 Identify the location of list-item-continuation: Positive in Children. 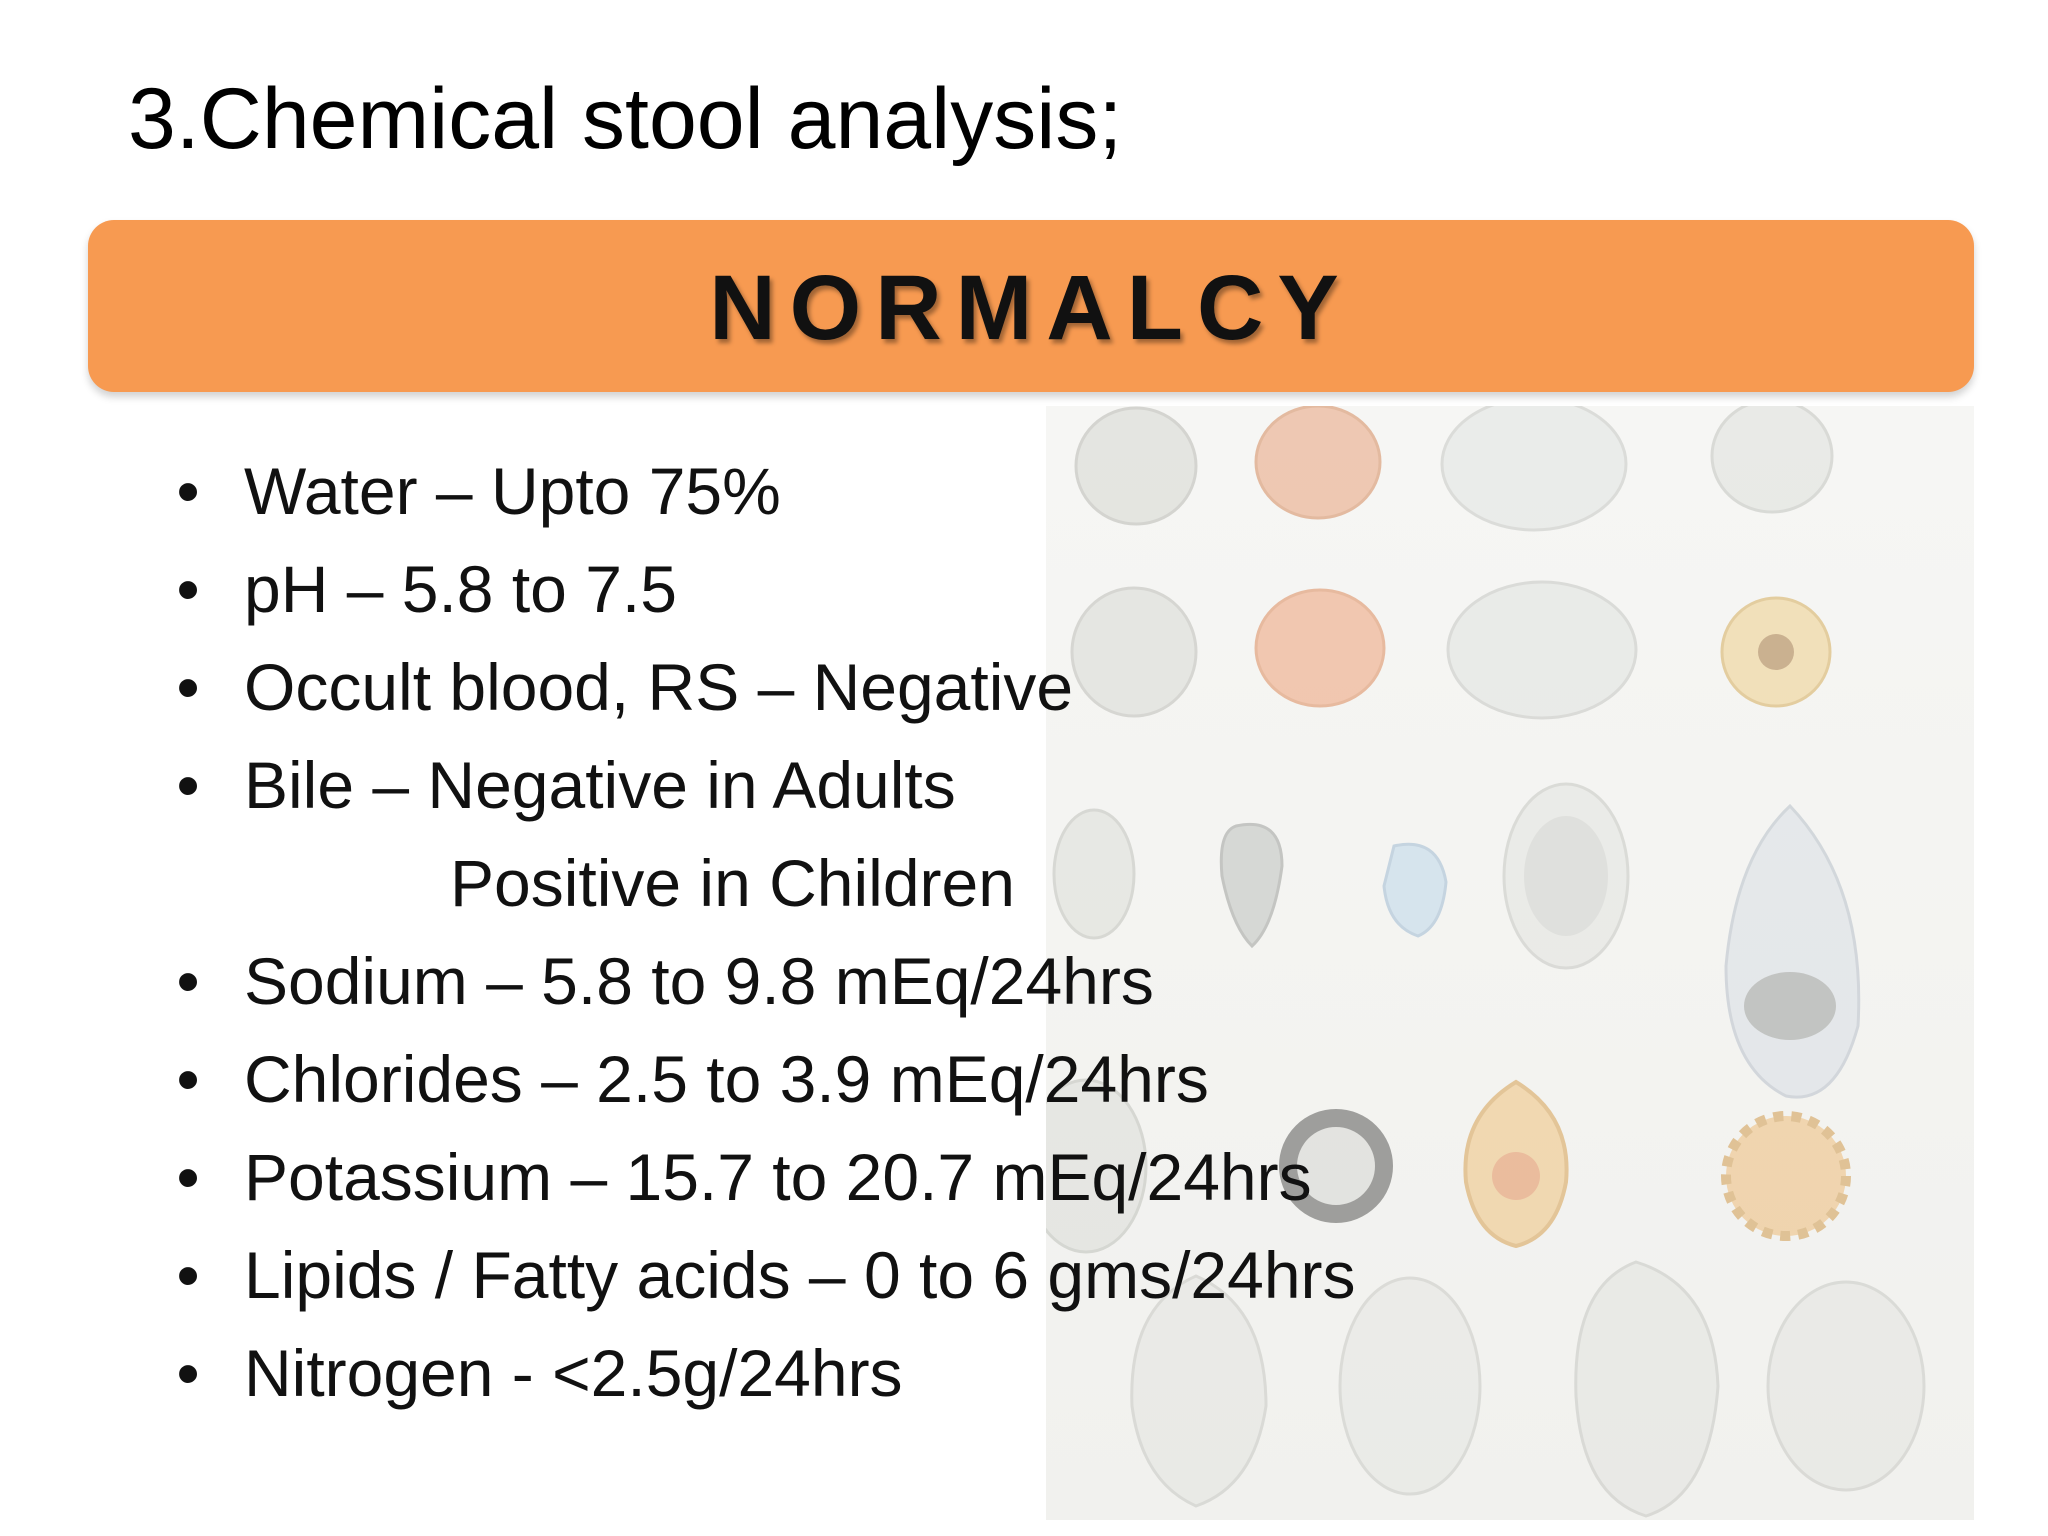
(762, 883).